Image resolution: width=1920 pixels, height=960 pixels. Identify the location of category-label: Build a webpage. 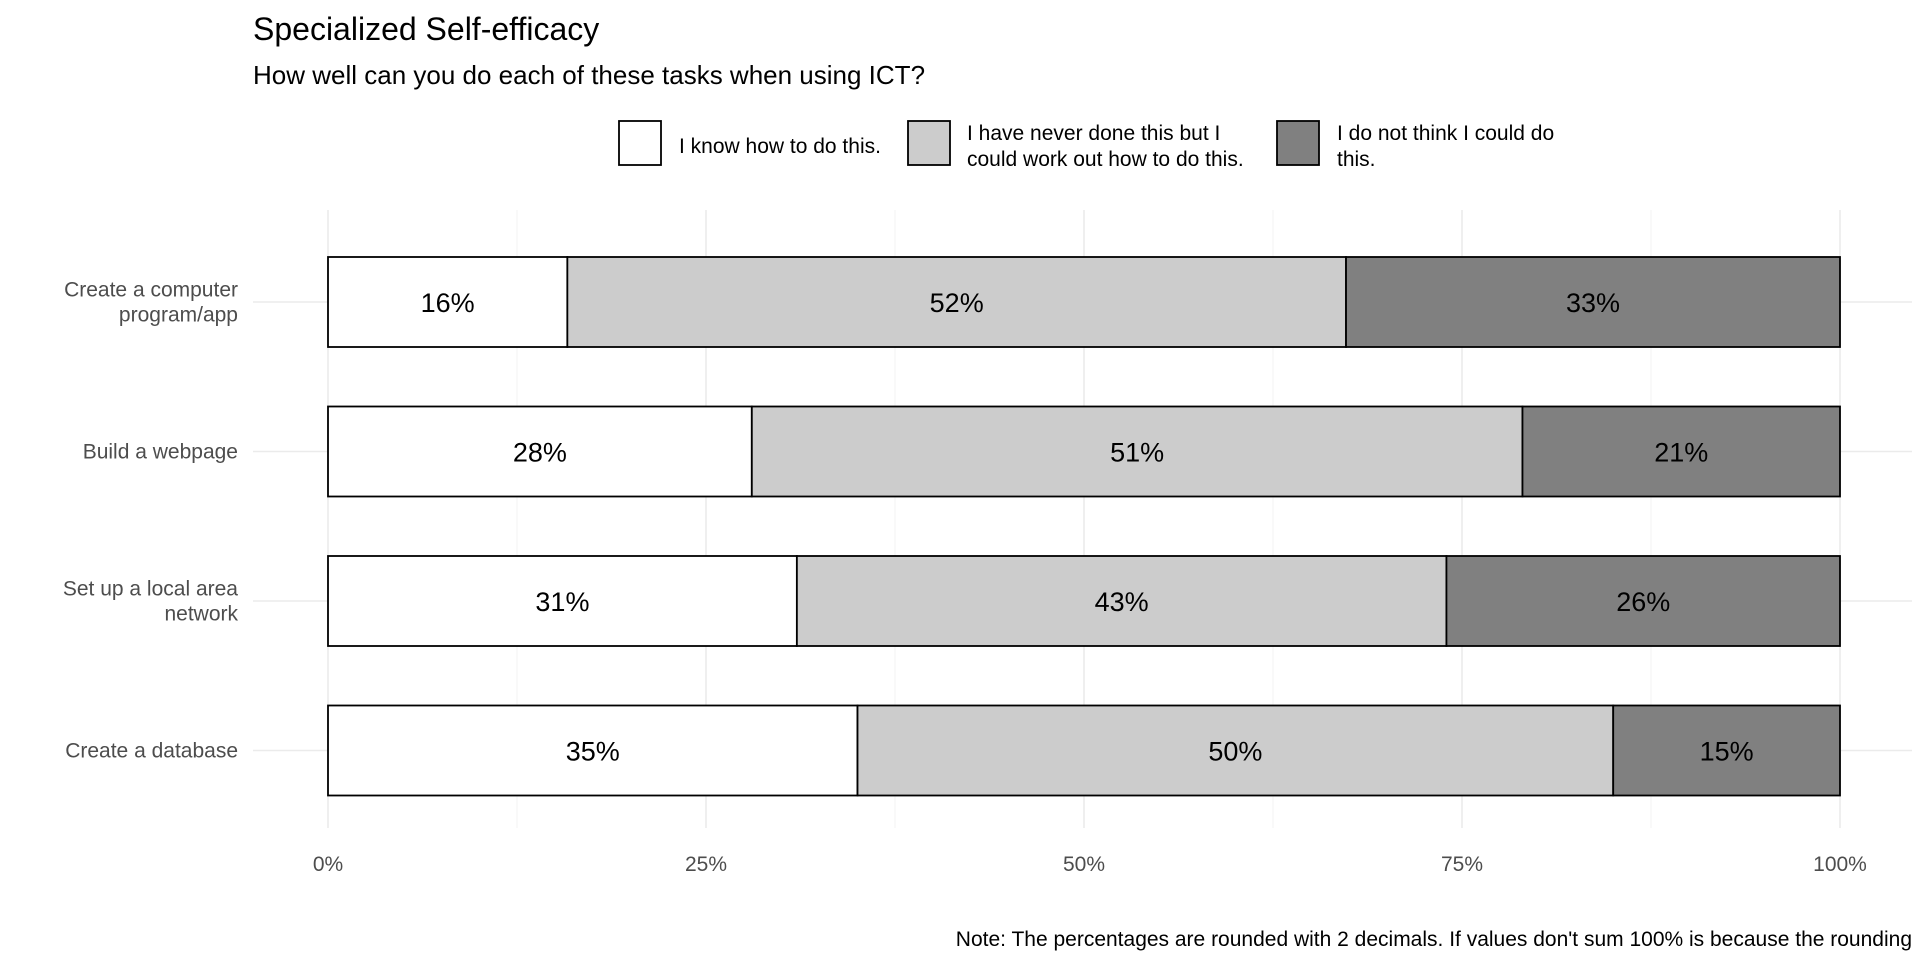
(160, 452).